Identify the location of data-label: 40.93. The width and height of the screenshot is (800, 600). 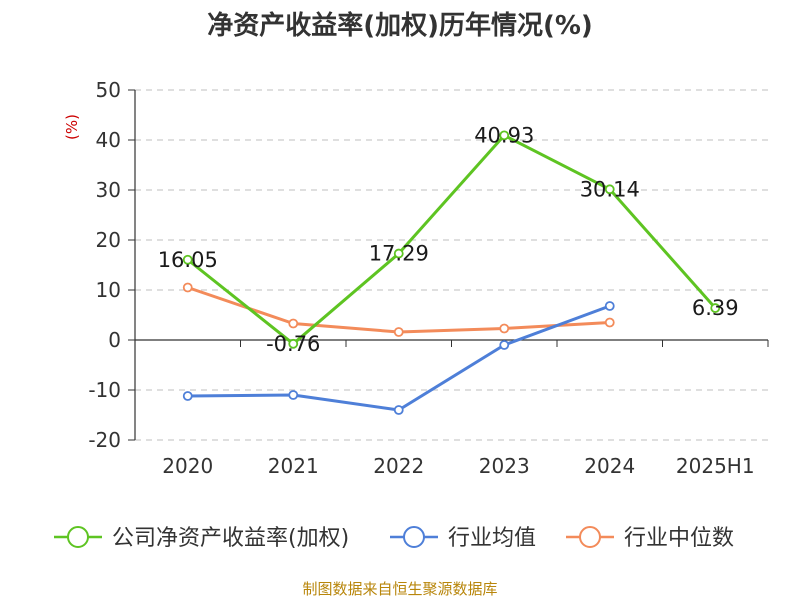
(504, 135).